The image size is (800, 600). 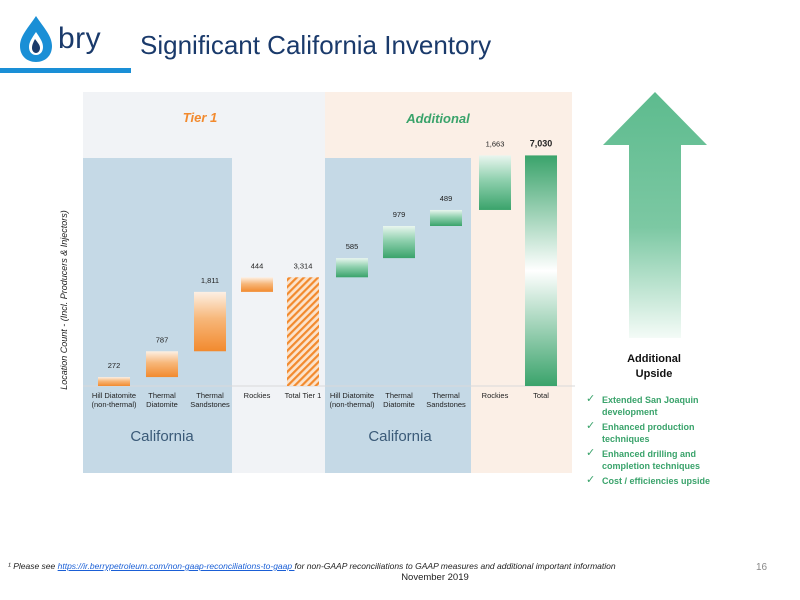 What do you see at coordinates (654, 359) in the screenshot?
I see `upside-title-line-1: Additional` at bounding box center [654, 359].